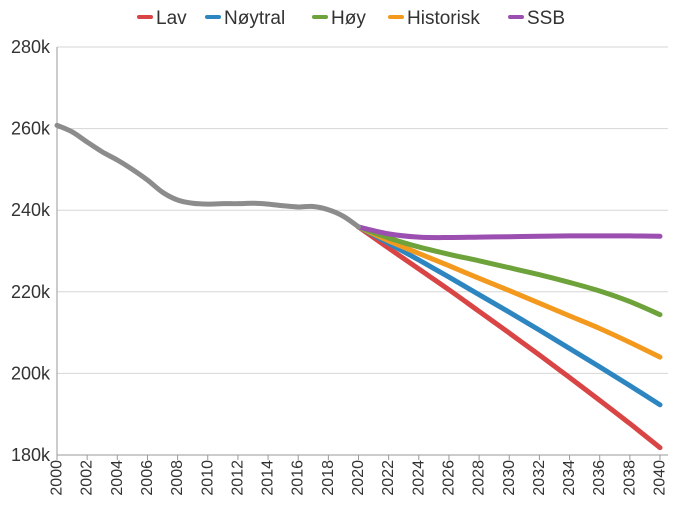 The height and width of the screenshot is (509, 694). I want to click on x-tick-label: 2032, so click(539, 478).